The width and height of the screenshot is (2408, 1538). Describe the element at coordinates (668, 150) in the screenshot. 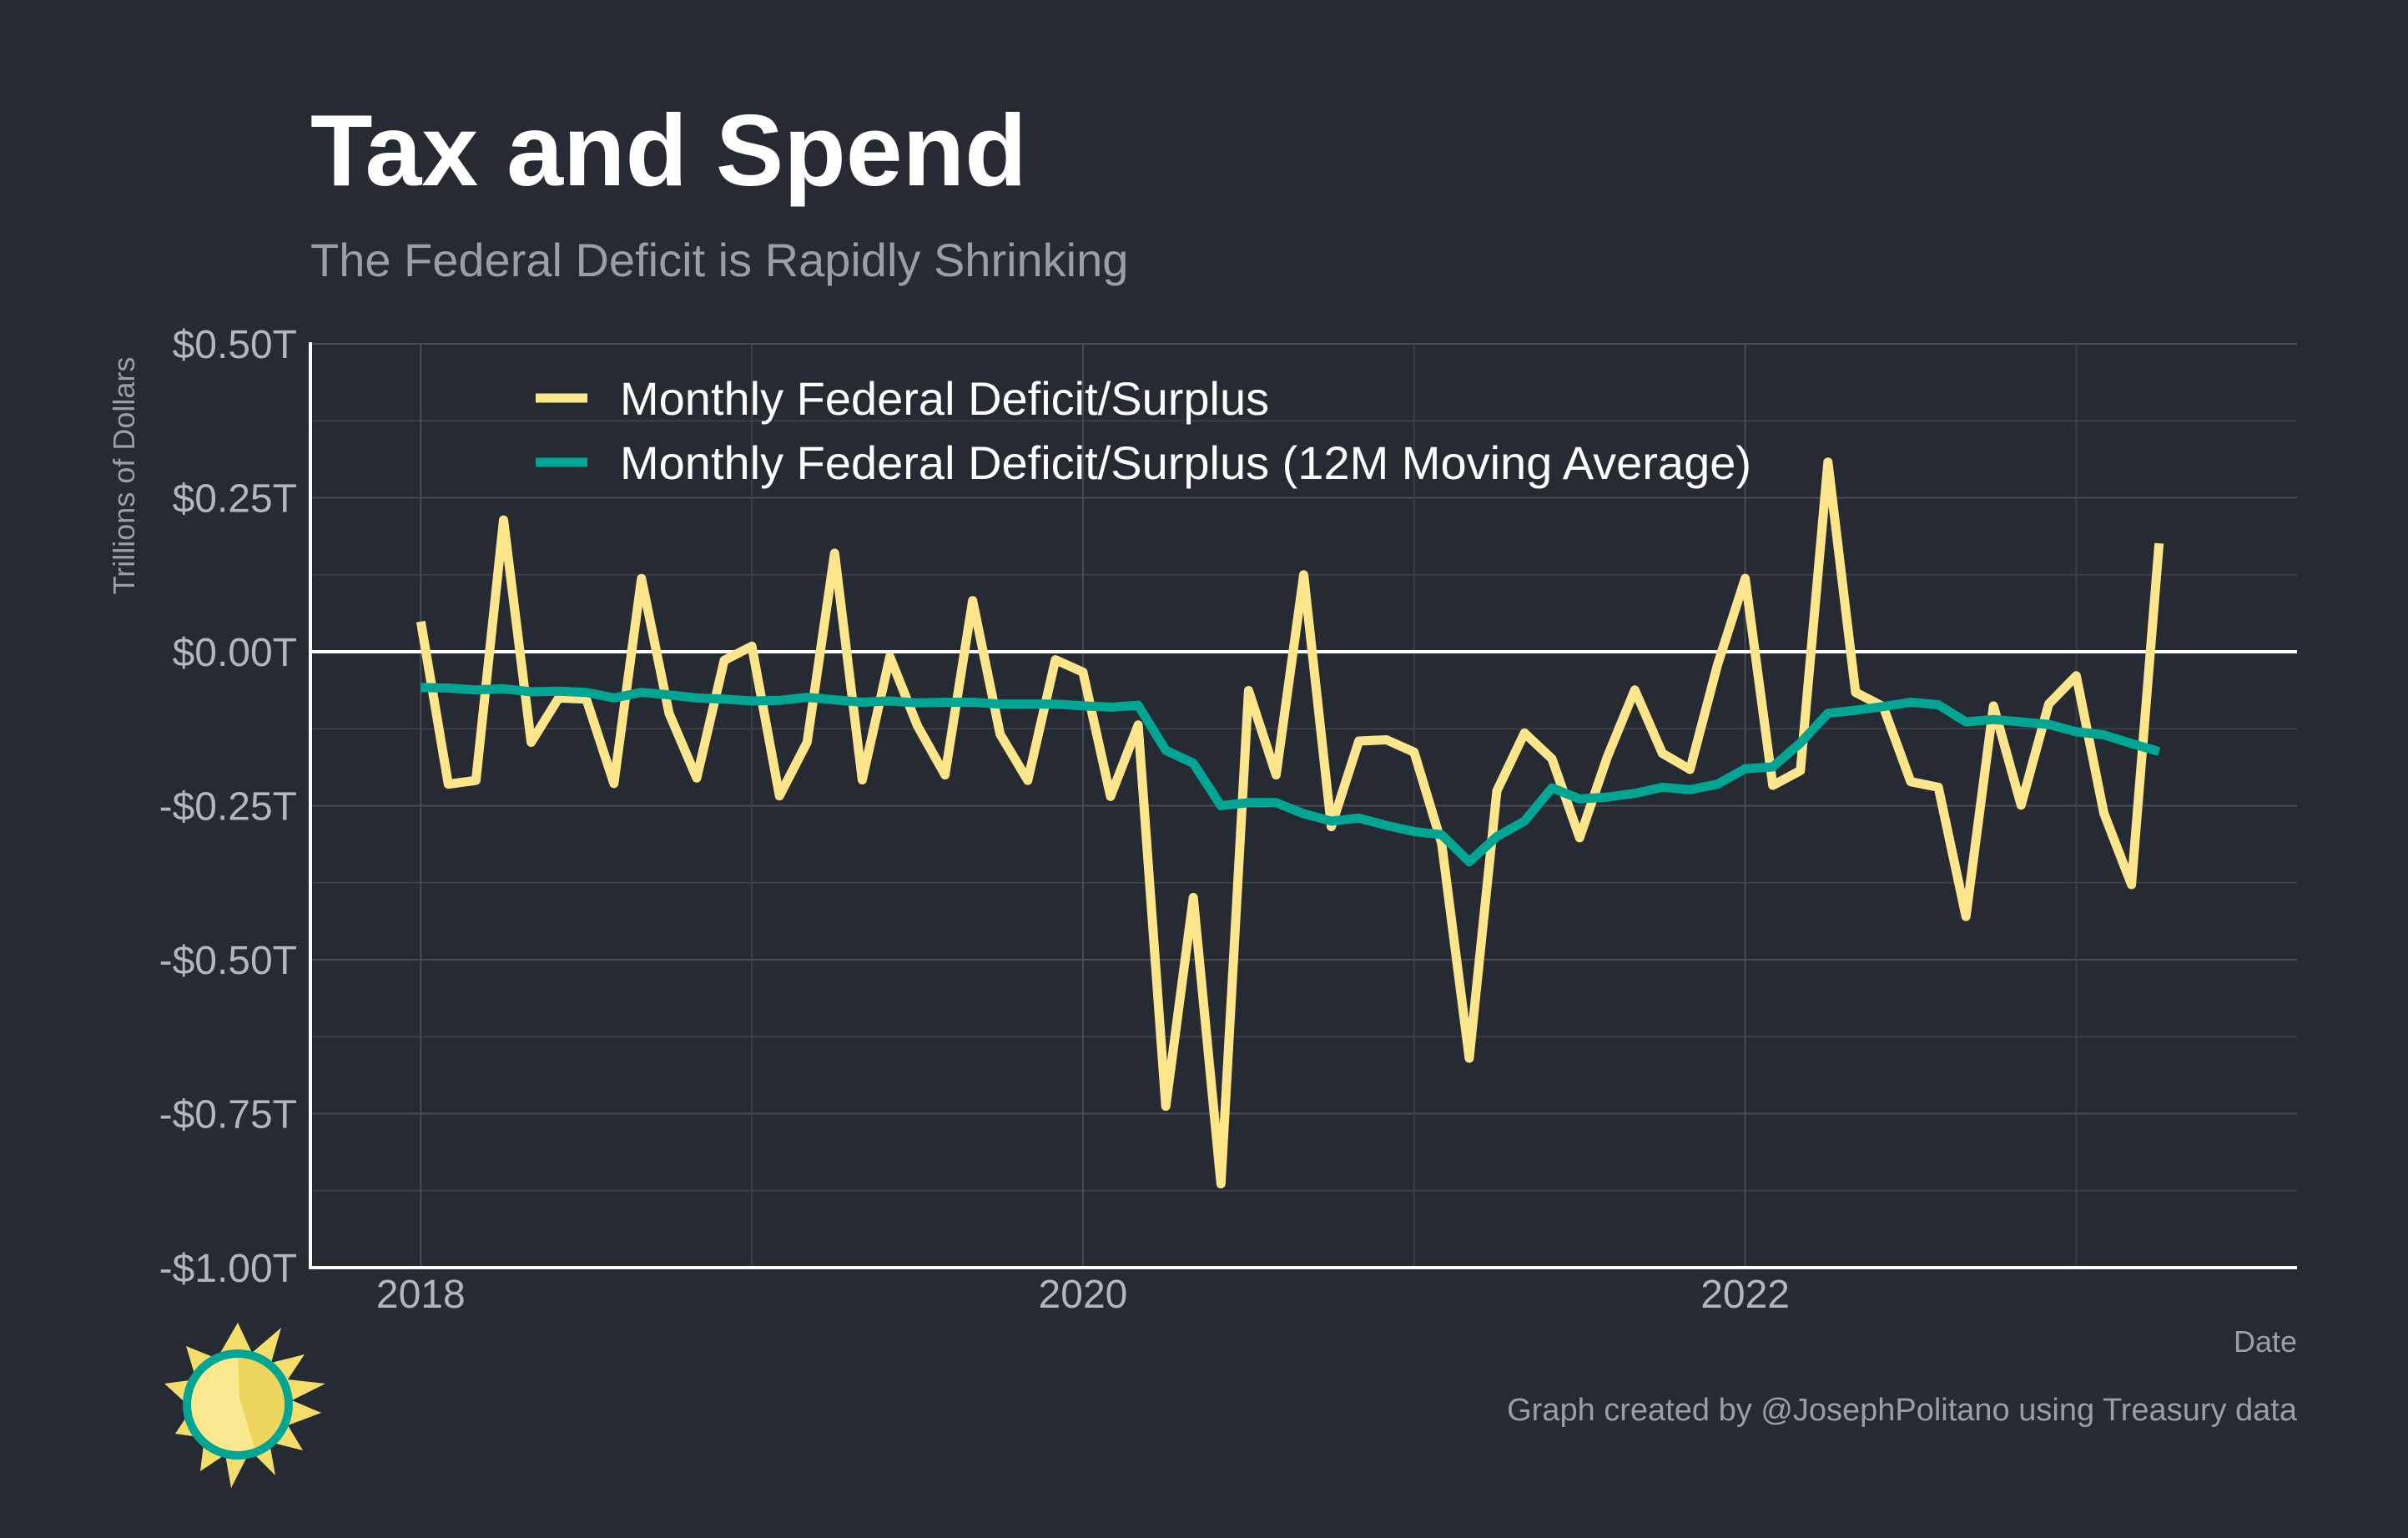

I see `chart-title: Tax and Spend` at that location.